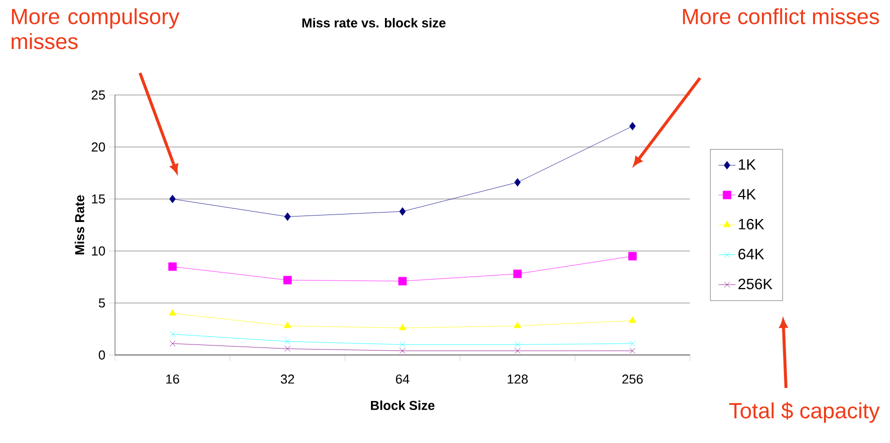  Describe the element at coordinates (781, 16) in the screenshot. I see `text: More conflict misses` at that location.